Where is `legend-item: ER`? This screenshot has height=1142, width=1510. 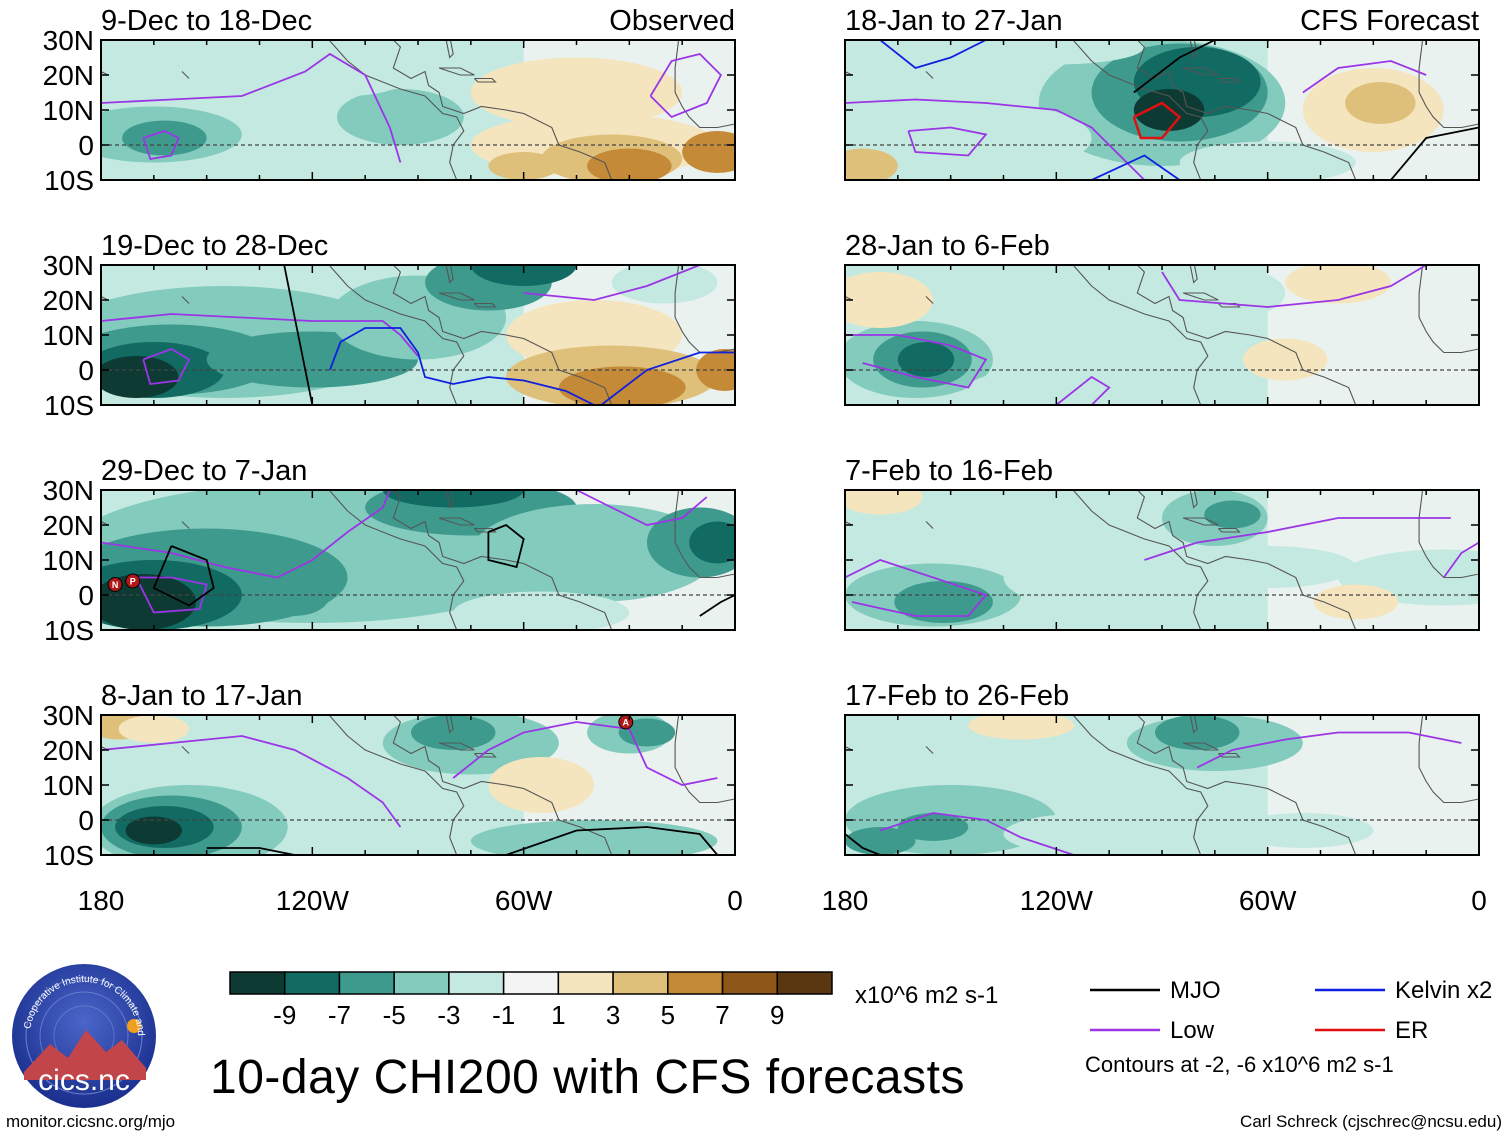 legend-item: ER is located at coordinates (1371, 1030).